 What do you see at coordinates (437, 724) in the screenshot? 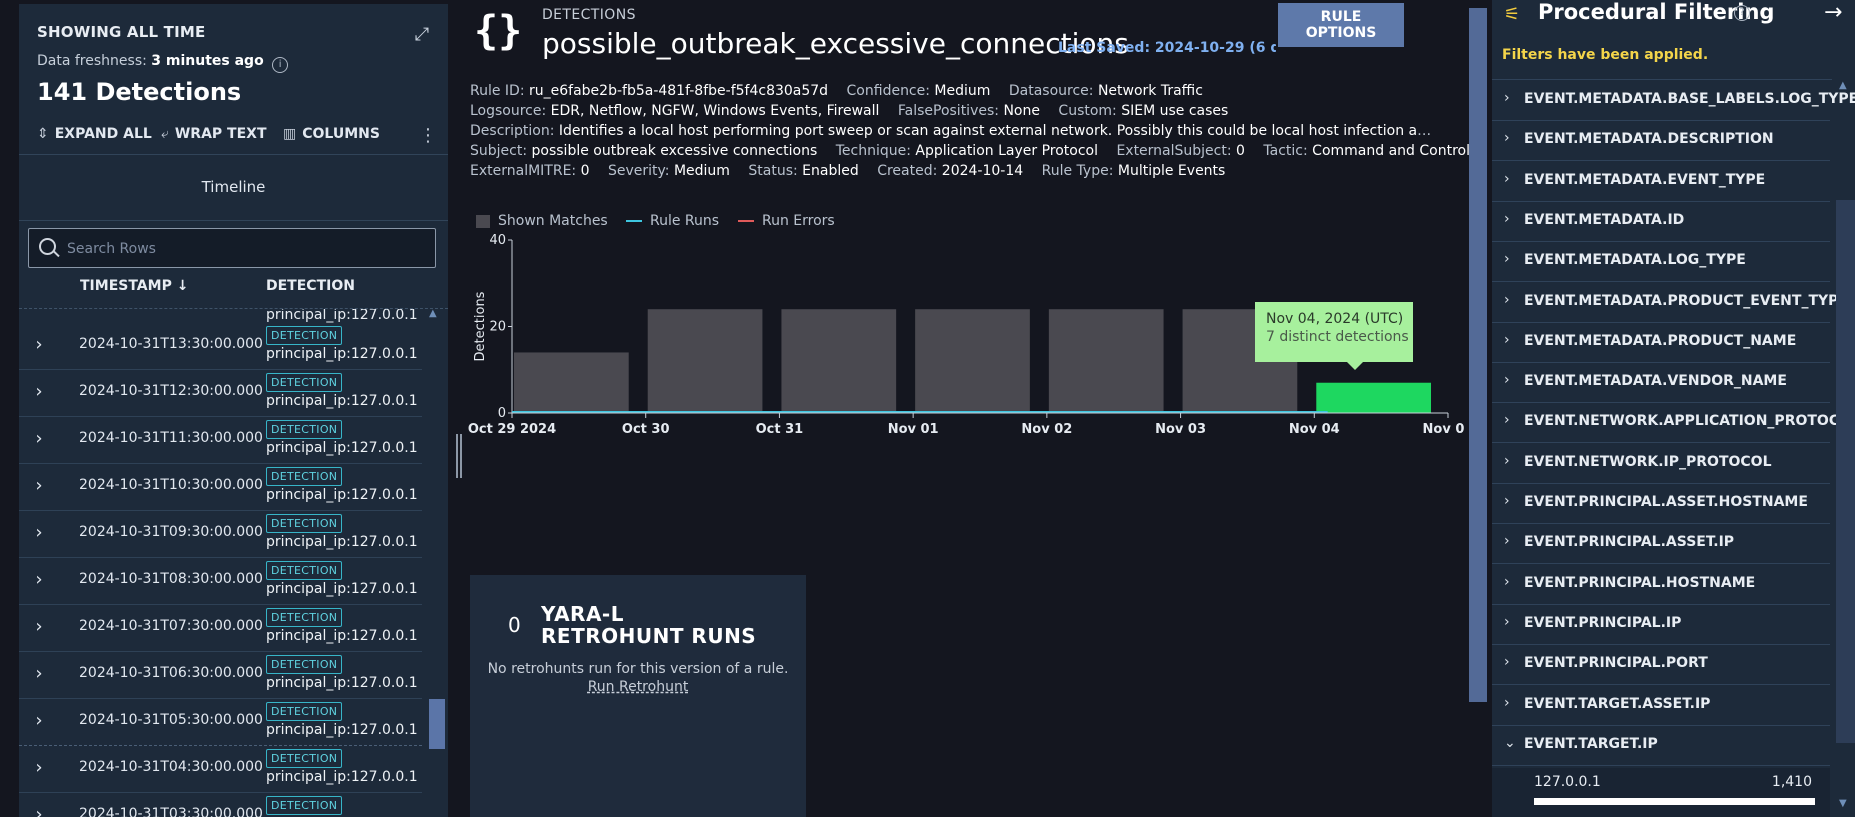
I see `scrollbar-thumb` at bounding box center [437, 724].